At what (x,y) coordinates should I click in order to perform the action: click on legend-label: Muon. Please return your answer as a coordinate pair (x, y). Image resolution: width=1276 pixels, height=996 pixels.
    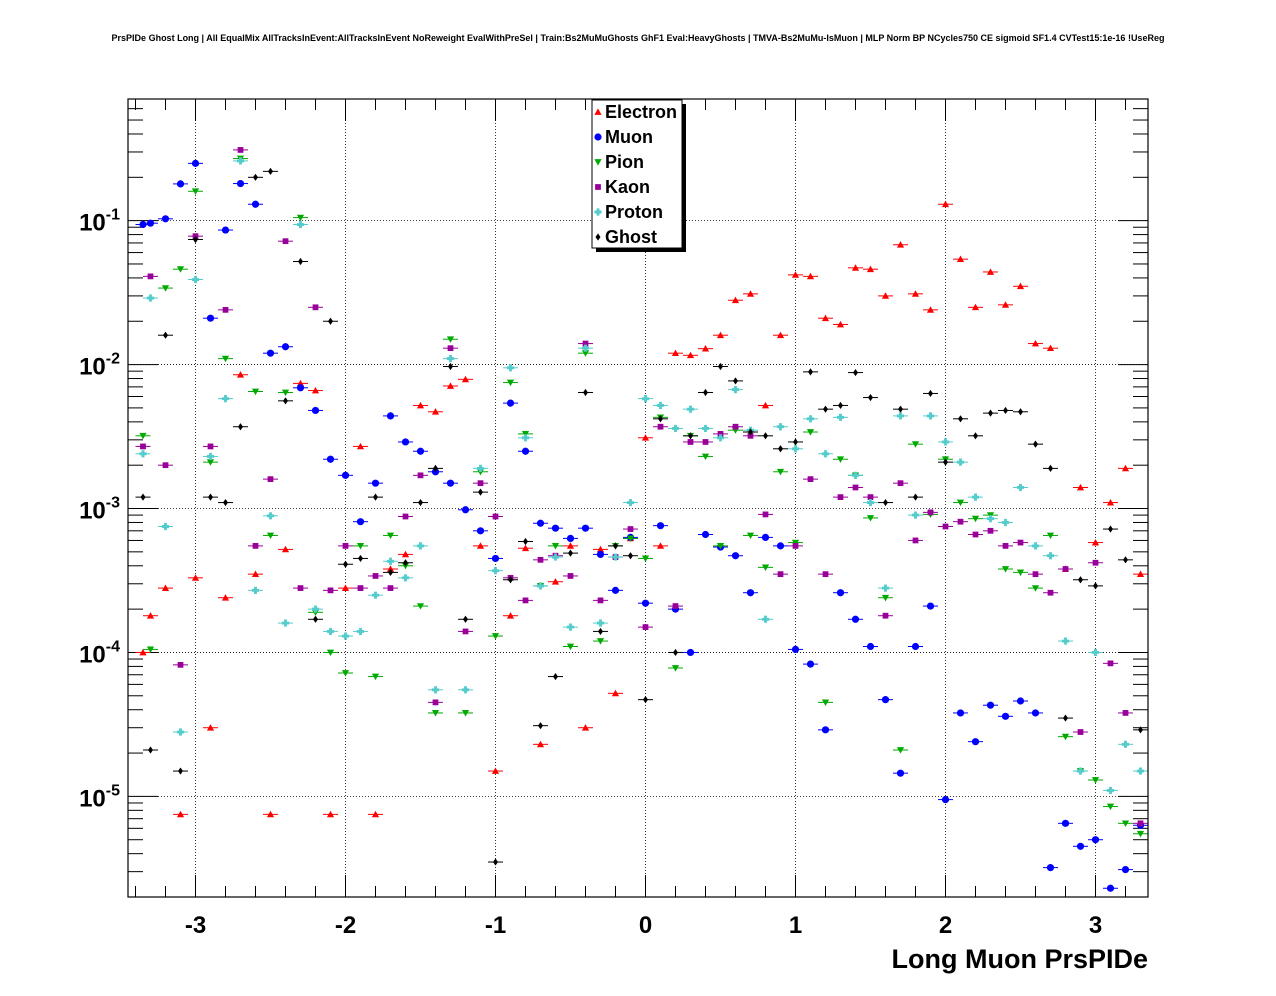
    Looking at the image, I should click on (629, 137).